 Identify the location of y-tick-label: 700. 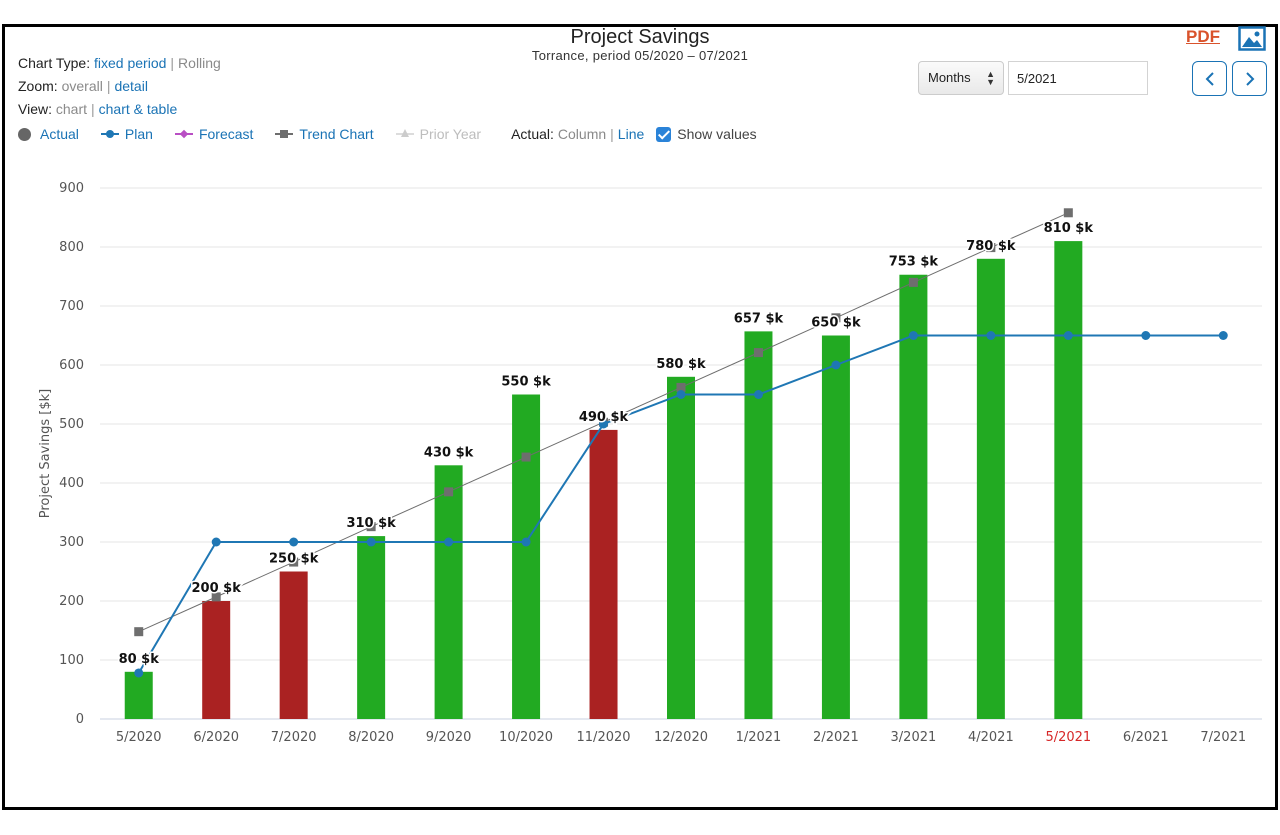
(71, 306).